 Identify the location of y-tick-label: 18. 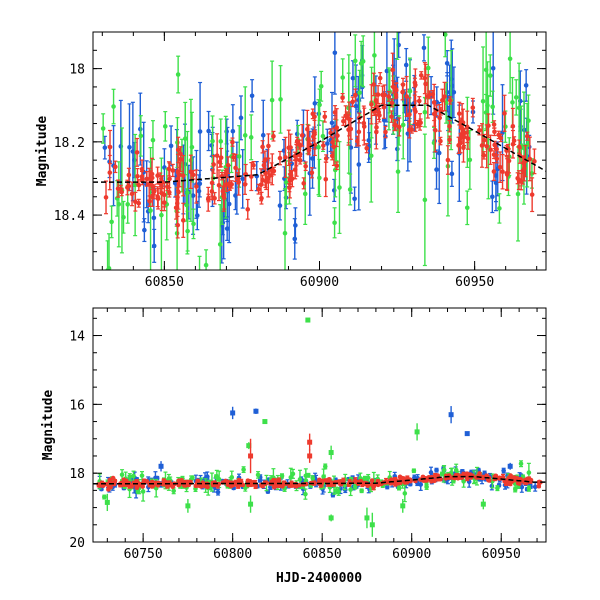
(77, 474).